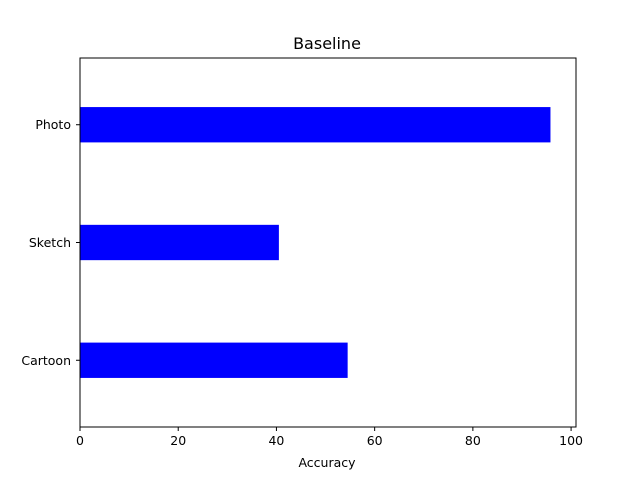 This screenshot has width=640, height=484. Describe the element at coordinates (329, 437) in the screenshot. I see `x-axis-ticks: 0 20 40 60 80 100` at that location.